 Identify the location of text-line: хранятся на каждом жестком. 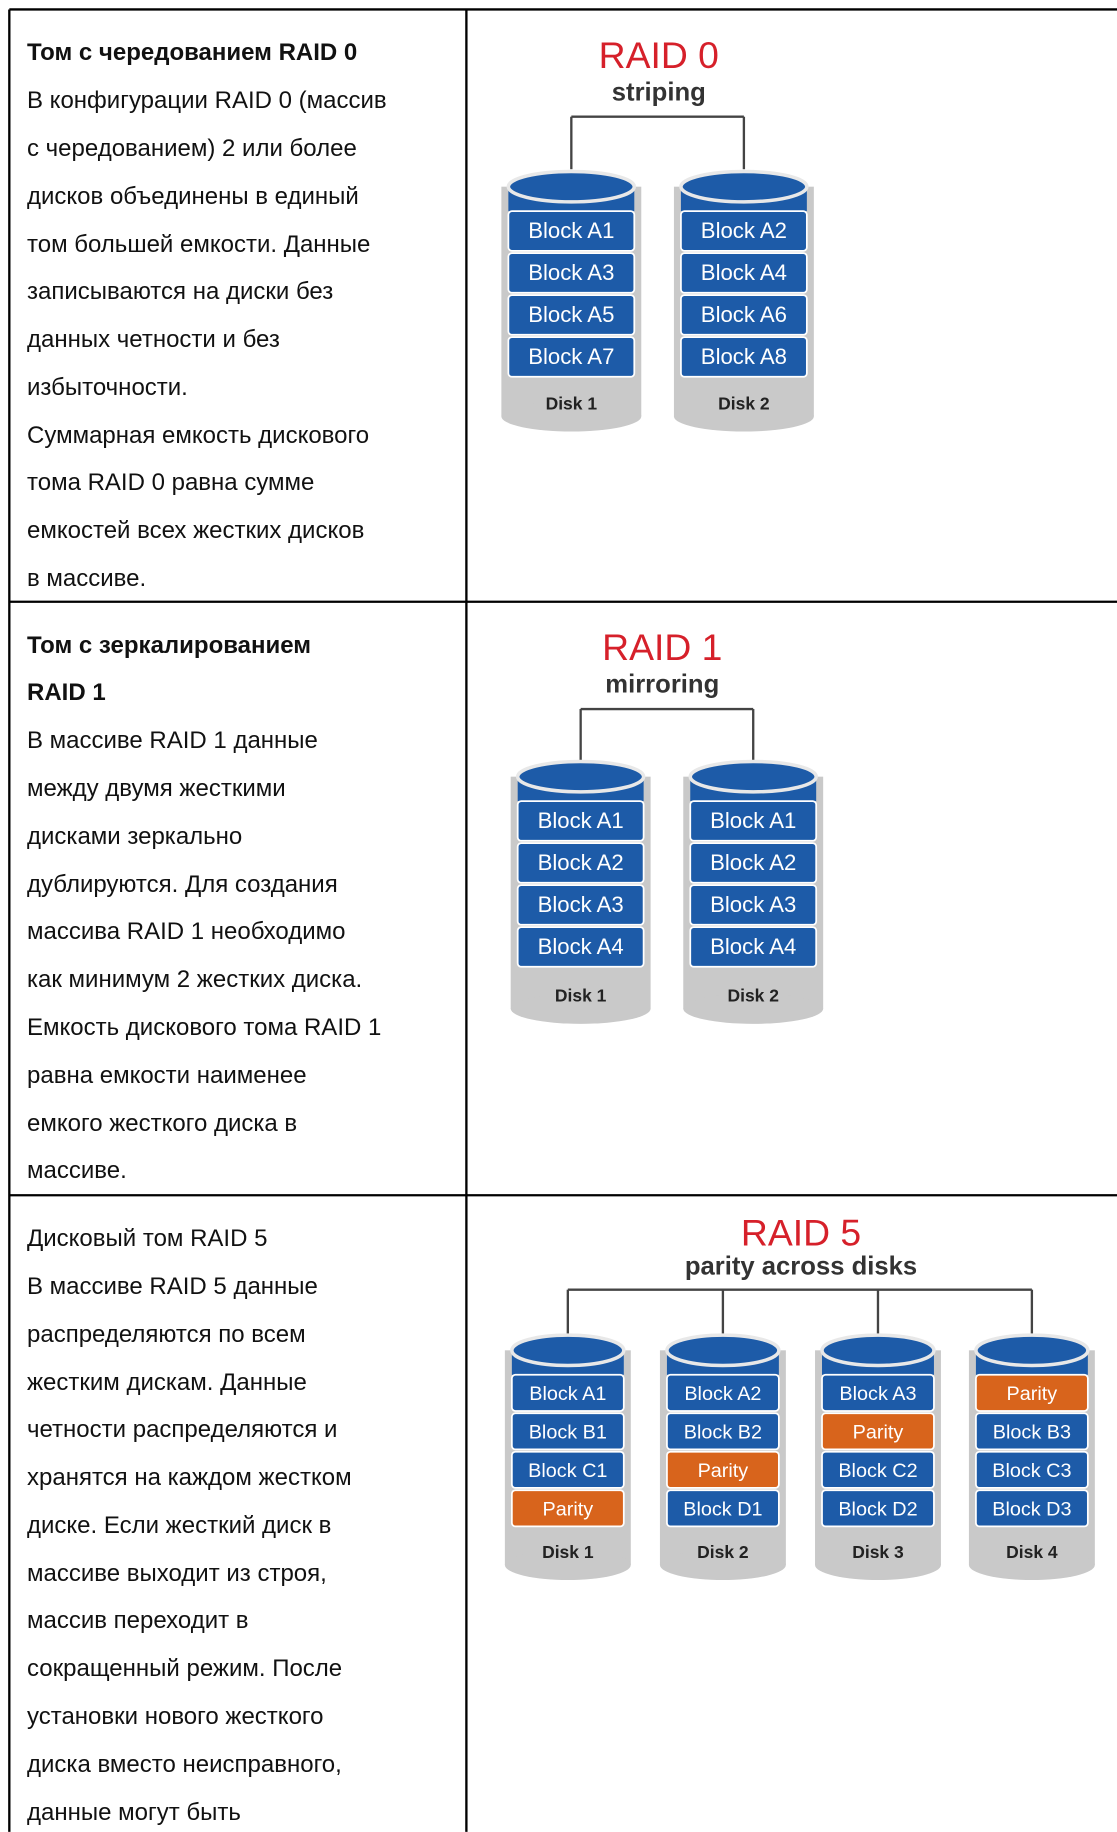
(189, 1478).